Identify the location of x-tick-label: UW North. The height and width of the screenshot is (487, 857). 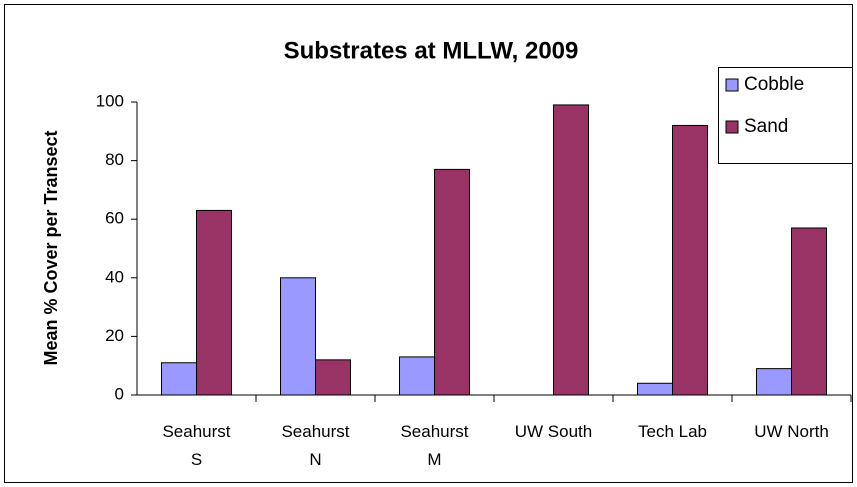
(791, 431).